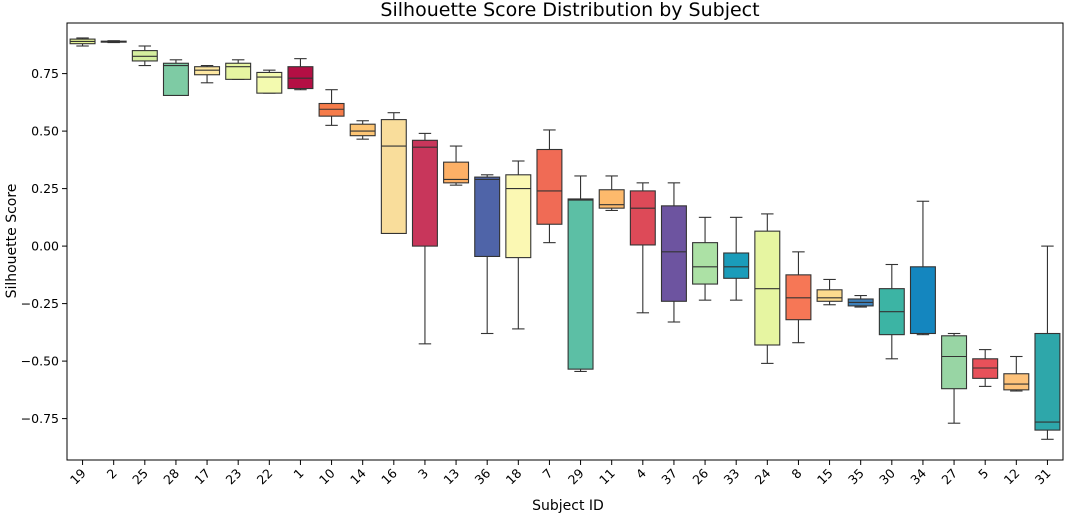  I want to click on x-tick-label: 31, so click(1043, 477).